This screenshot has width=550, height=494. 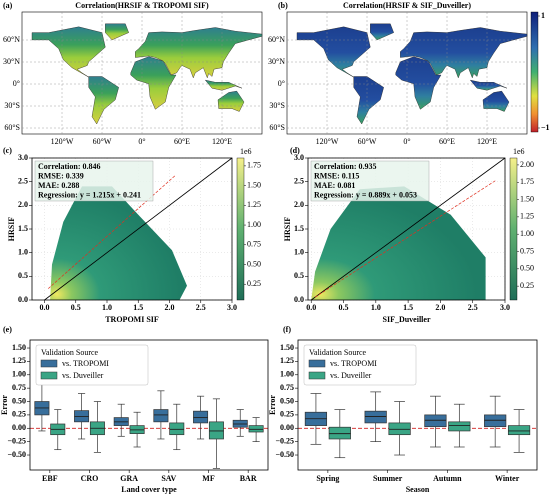 What do you see at coordinates (4, 405) in the screenshot?
I see `y-axis-label: Error` at bounding box center [4, 405].